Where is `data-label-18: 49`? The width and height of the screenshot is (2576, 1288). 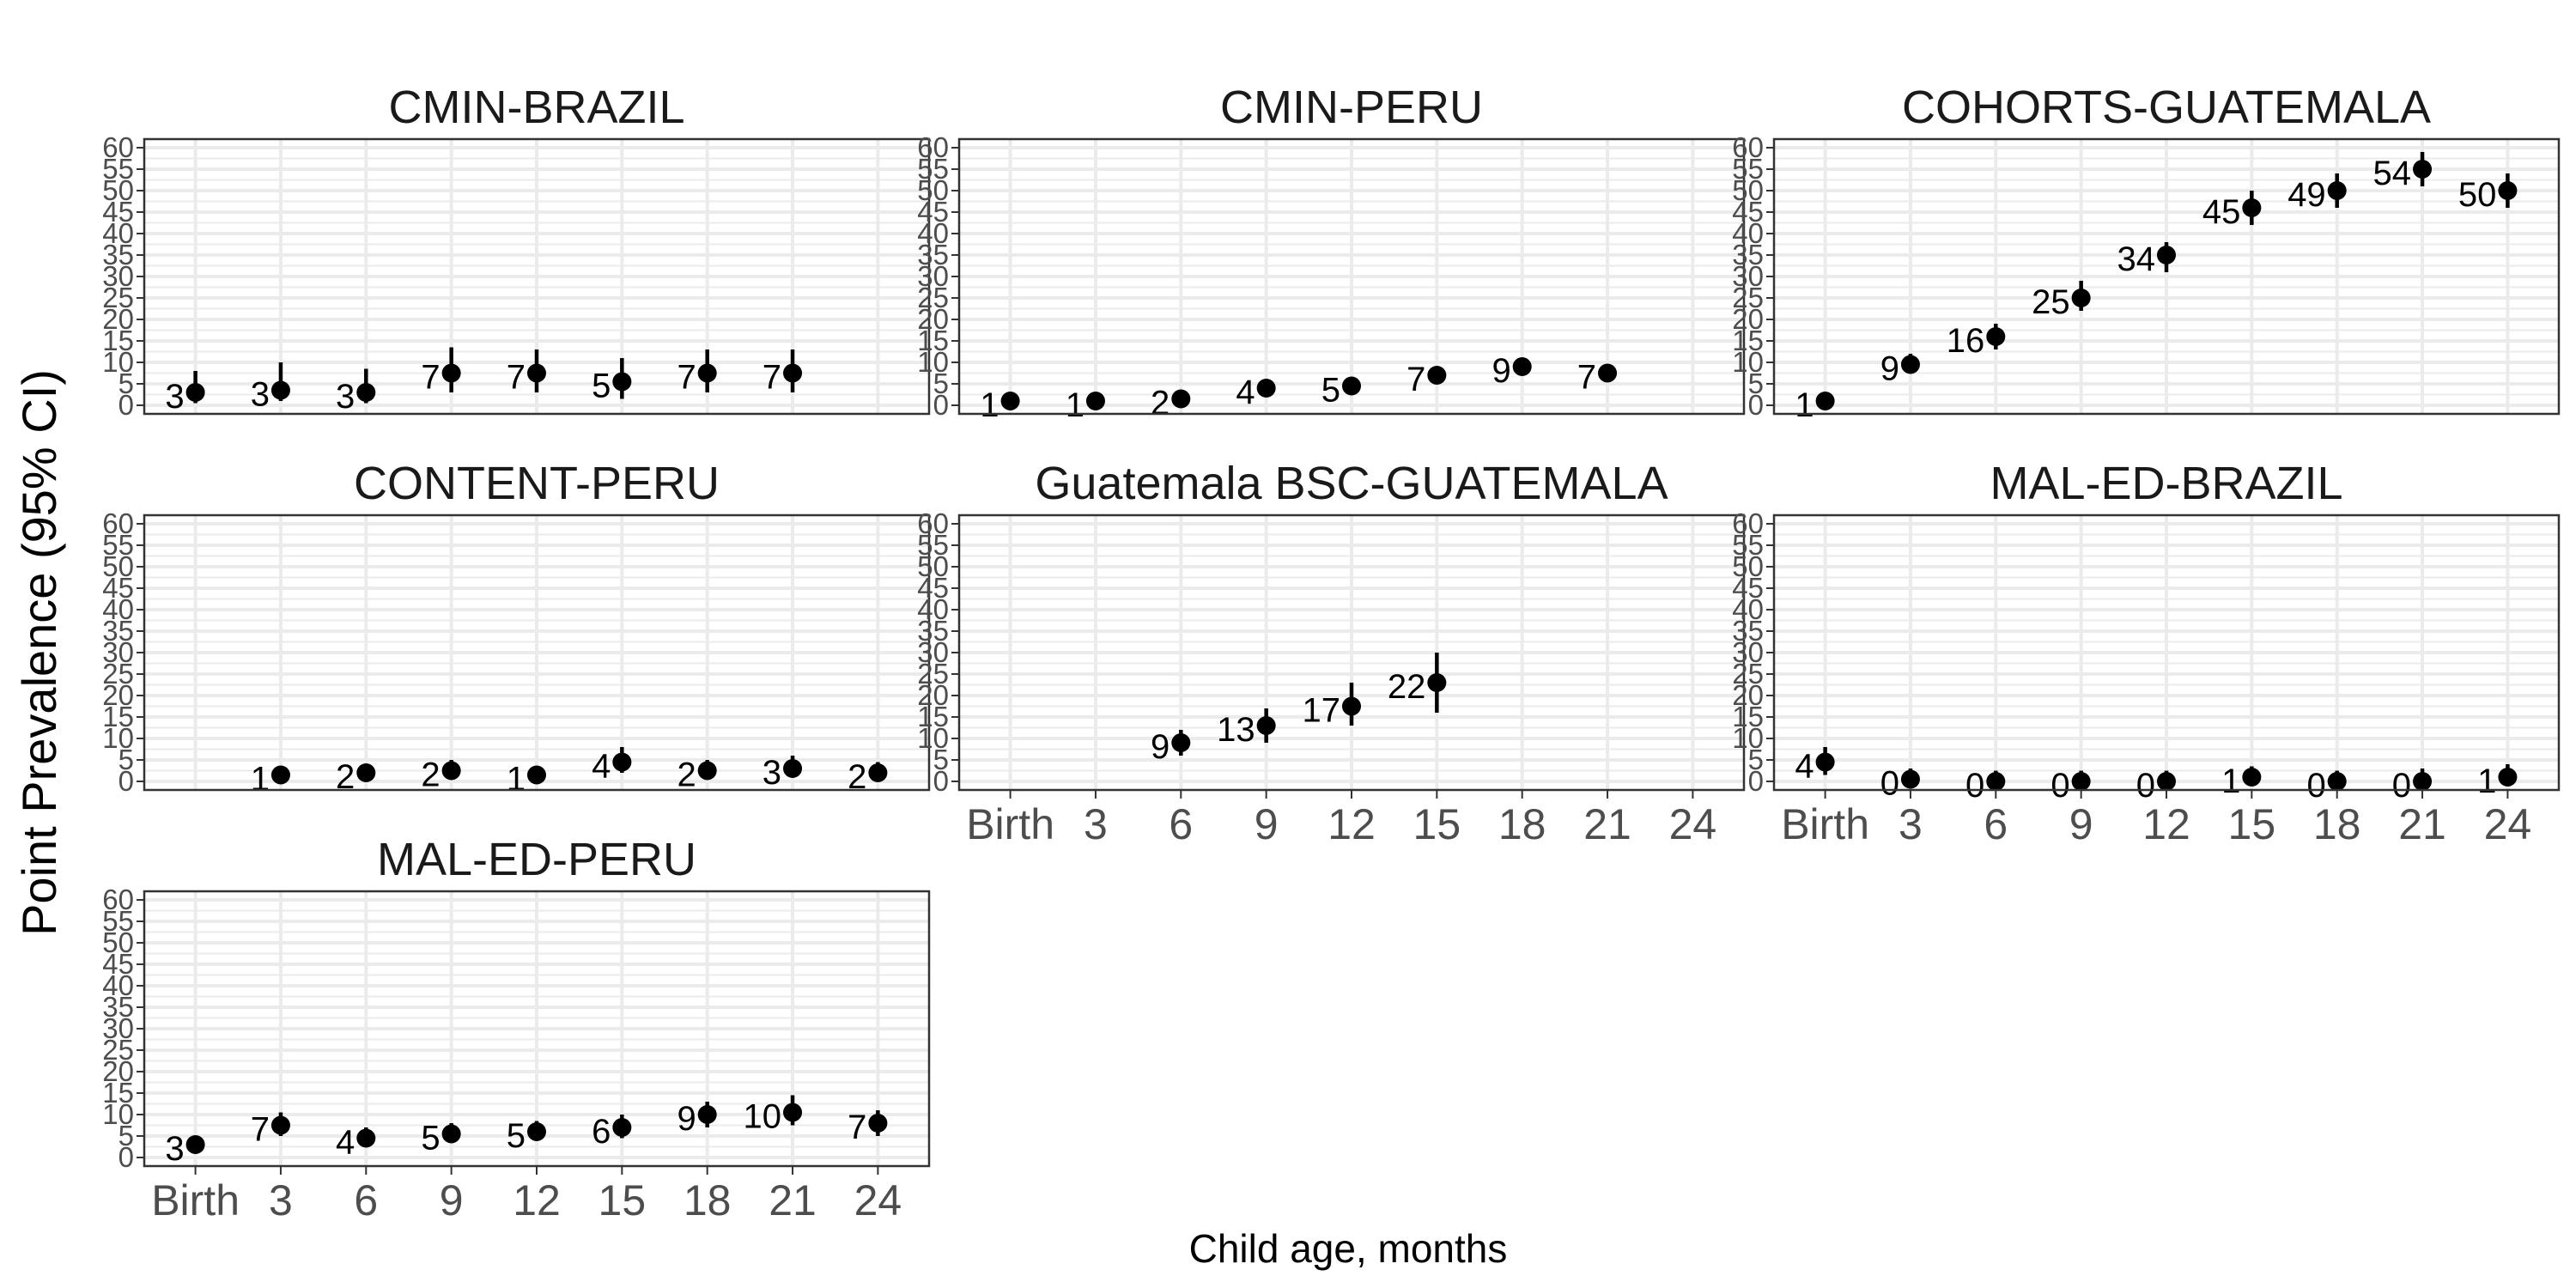
data-label-18: 49 is located at coordinates (2306, 195).